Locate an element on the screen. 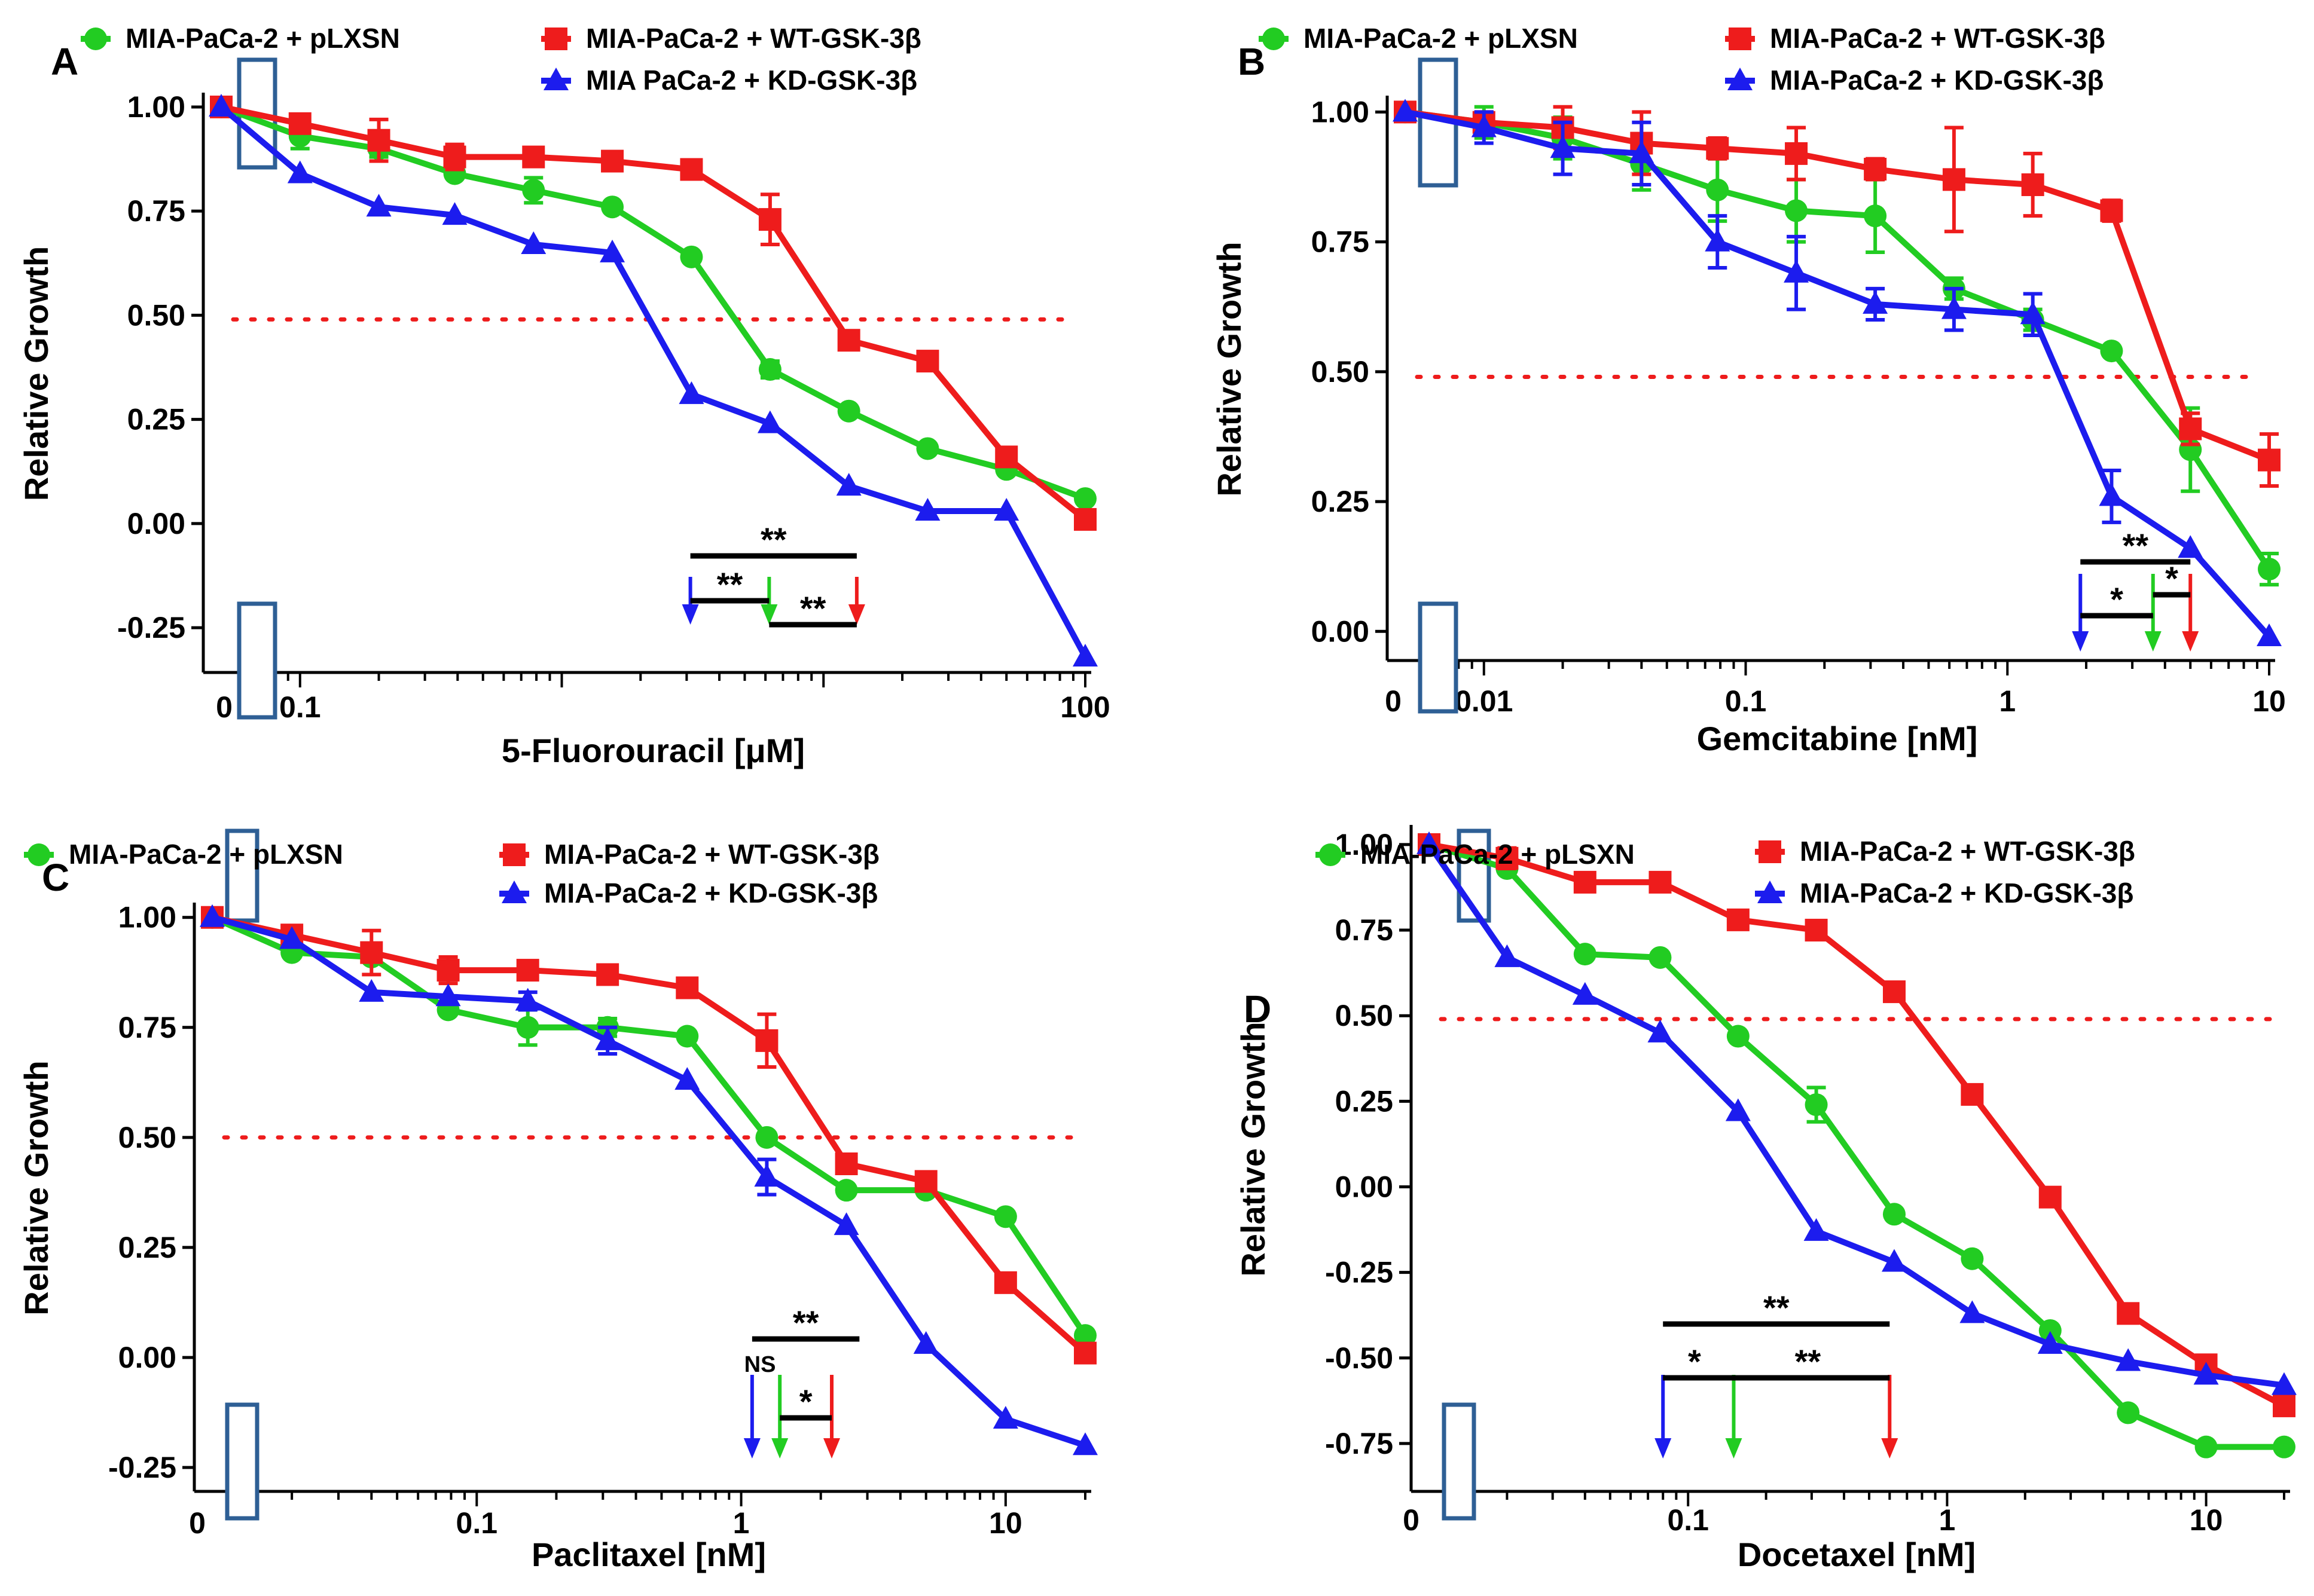  legend-label: MIA-PaCa-2 + pLSXN is located at coordinates (1497, 854).